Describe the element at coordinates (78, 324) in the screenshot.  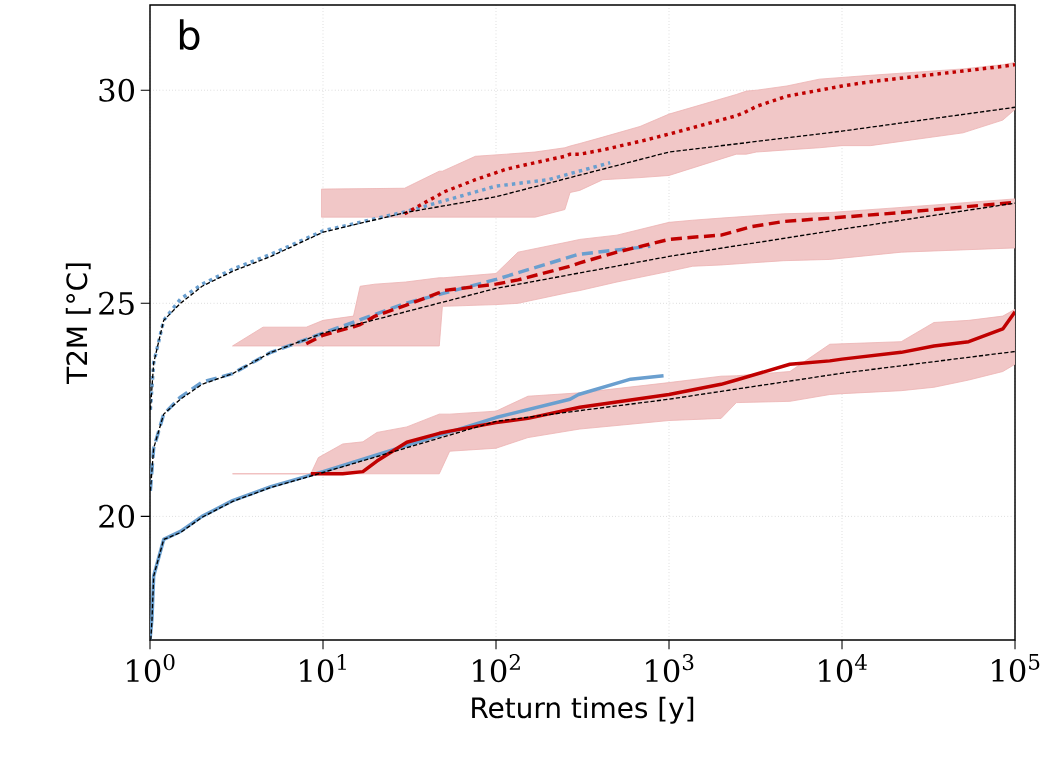
I see `y-axis-title: T2M [°C]` at that location.